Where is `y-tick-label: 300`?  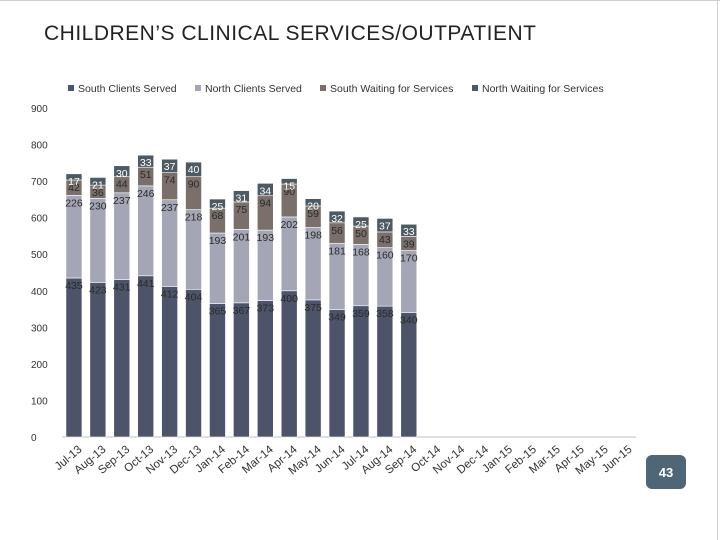
y-tick-label: 300 is located at coordinates (39, 328).